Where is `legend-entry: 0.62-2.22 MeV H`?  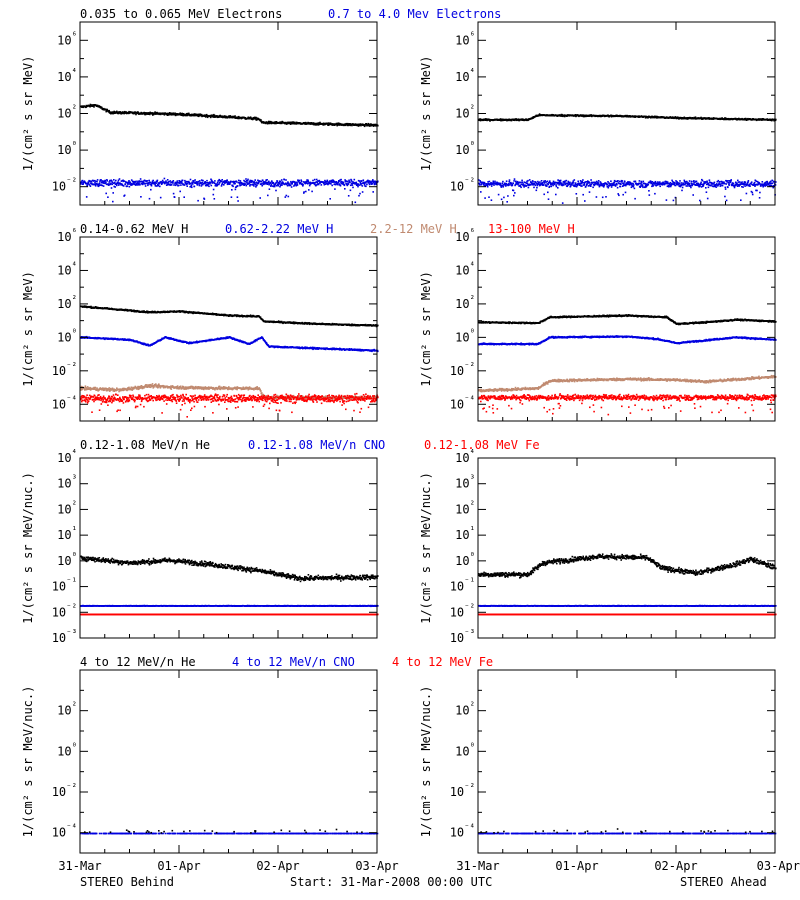 legend-entry: 0.62-2.22 MeV H is located at coordinates (279, 229).